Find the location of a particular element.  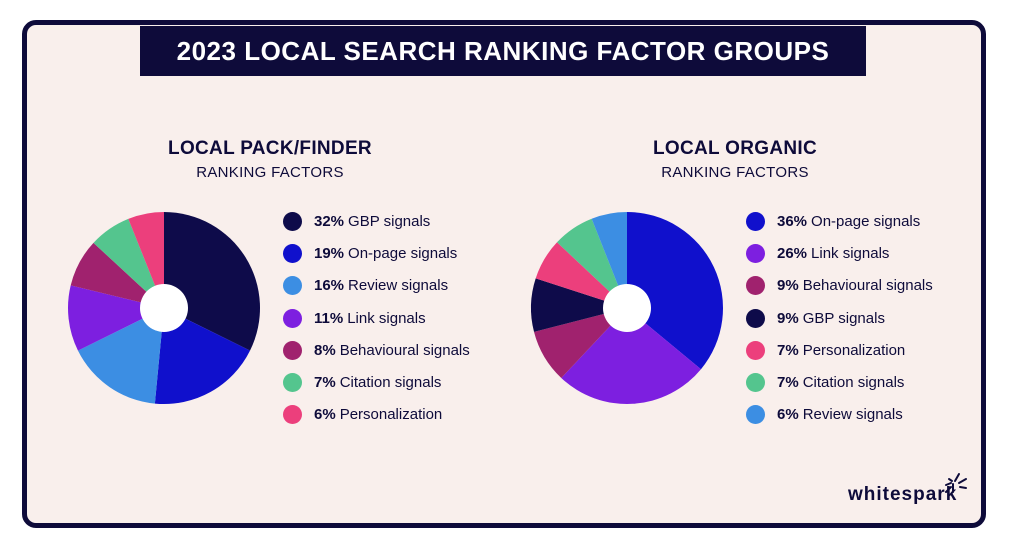

legend-item: 11% Link signals is located at coordinates (376, 318).